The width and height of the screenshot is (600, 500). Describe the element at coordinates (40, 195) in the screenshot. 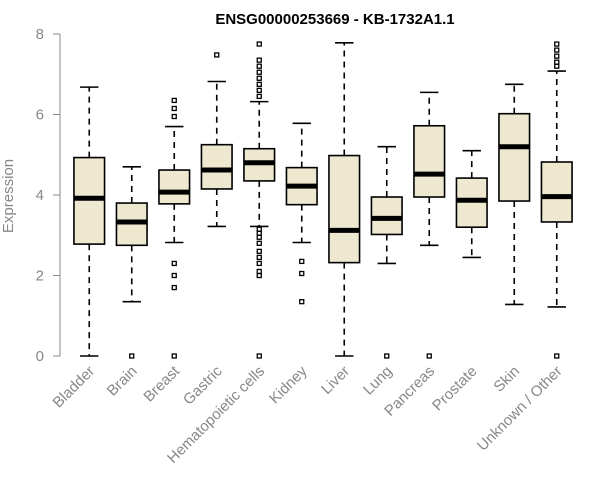

I see `y-tick-label: 4` at that location.